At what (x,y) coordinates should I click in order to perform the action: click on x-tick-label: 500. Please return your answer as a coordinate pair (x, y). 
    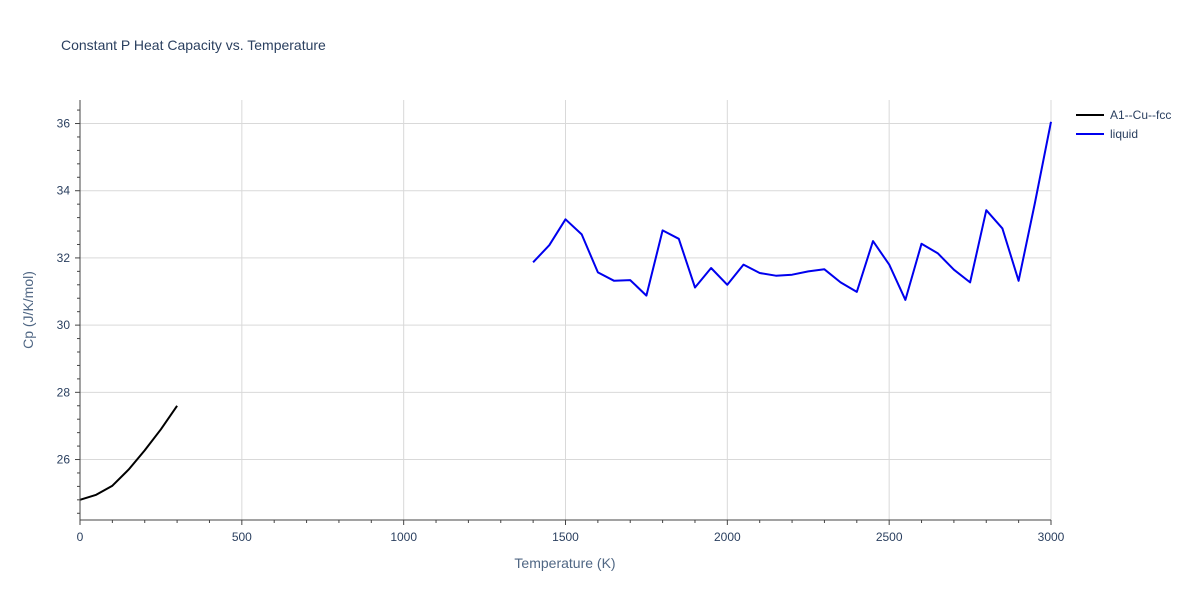
    Looking at the image, I should click on (242, 537).